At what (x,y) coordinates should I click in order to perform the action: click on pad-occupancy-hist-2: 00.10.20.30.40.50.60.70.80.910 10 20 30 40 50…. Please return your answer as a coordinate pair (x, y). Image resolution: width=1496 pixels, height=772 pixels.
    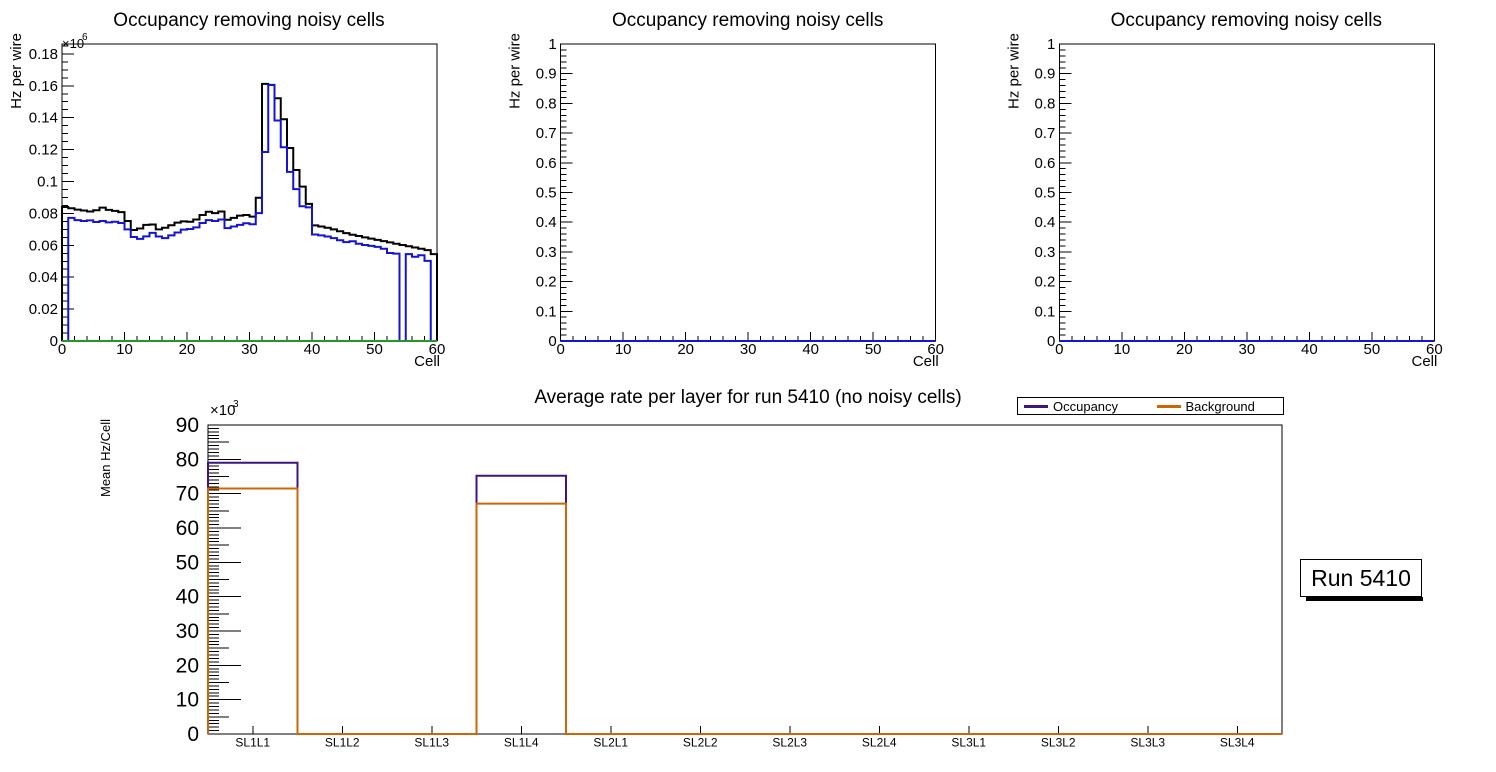
    Looking at the image, I should click on (725, 190).